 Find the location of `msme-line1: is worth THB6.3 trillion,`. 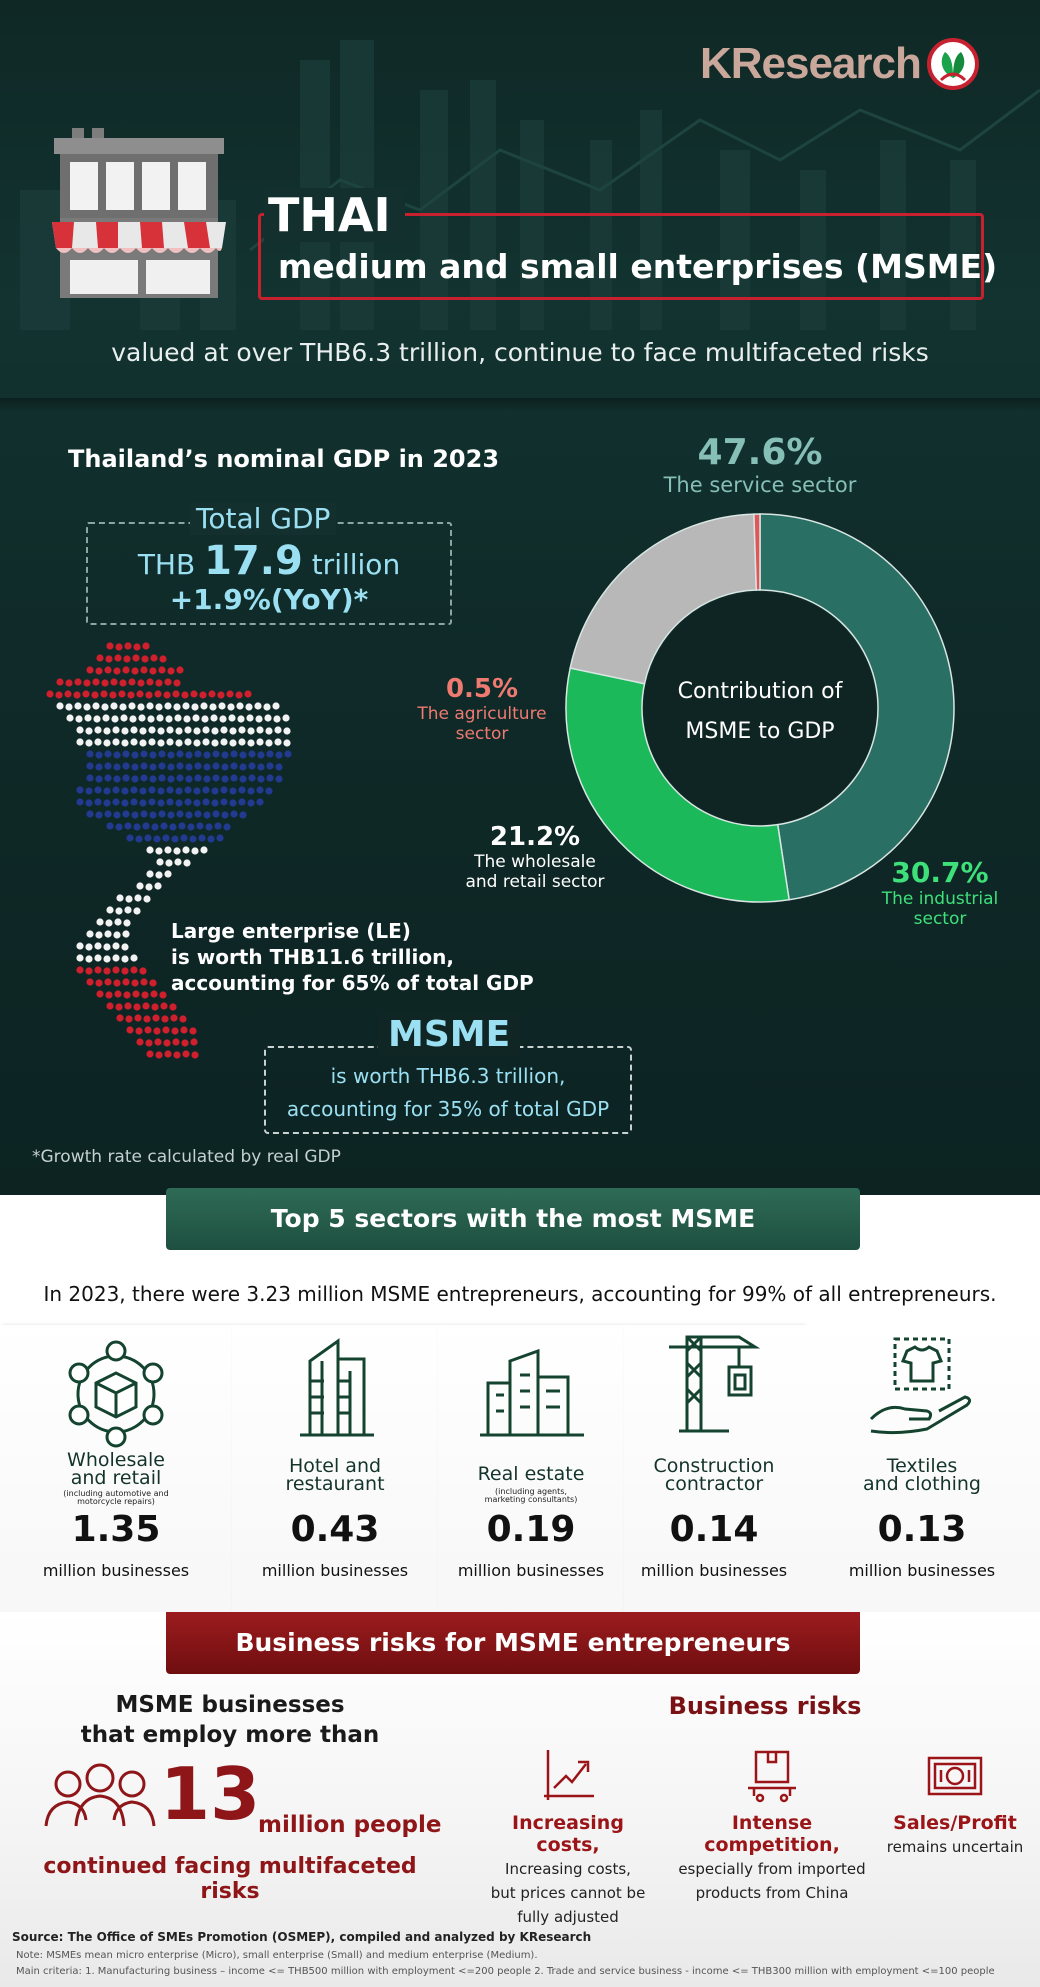

msme-line1: is worth THB6.3 trillion, is located at coordinates (448, 1076).